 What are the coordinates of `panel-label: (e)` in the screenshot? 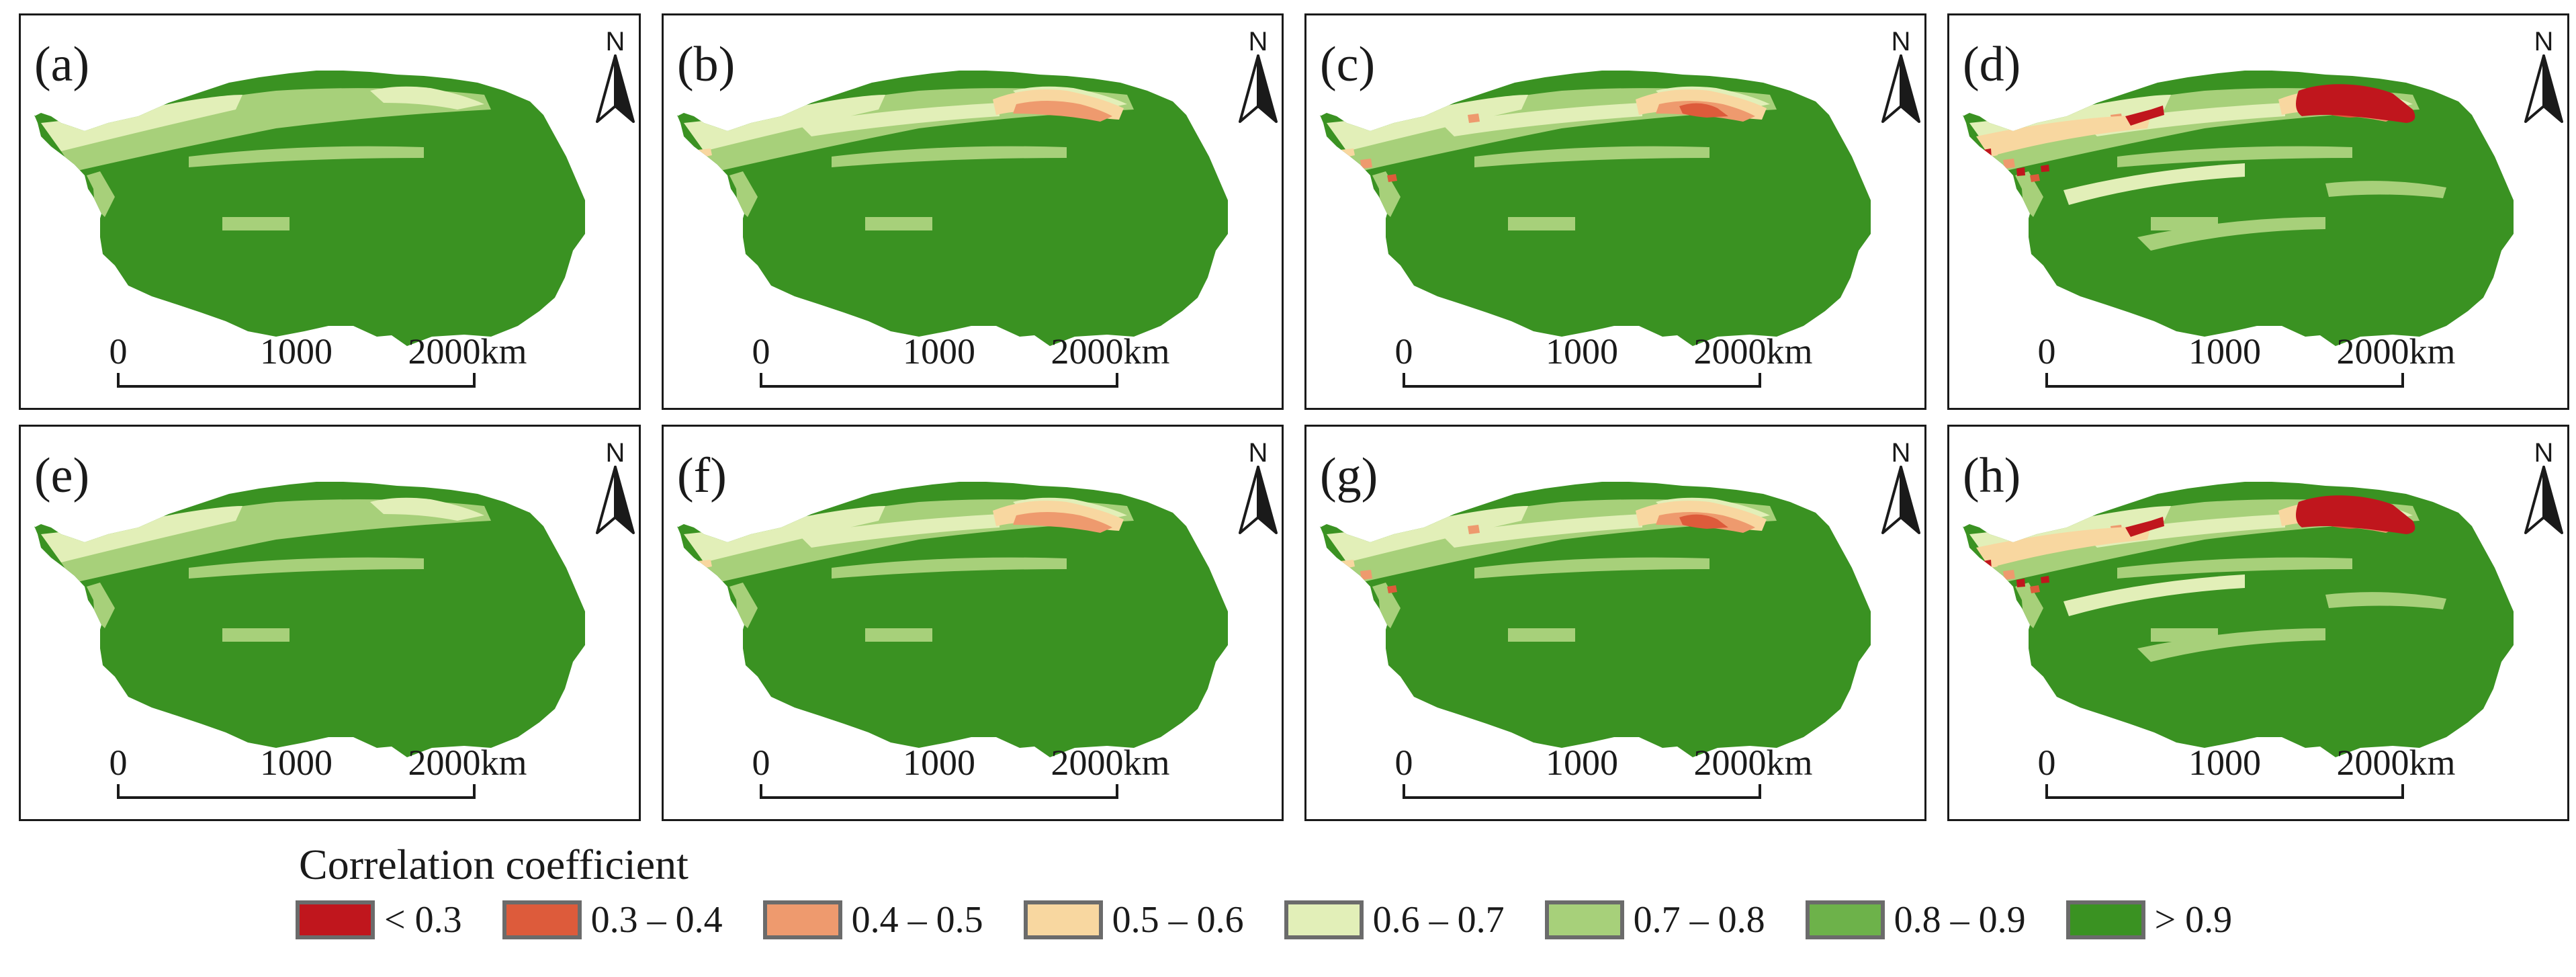 It's located at (62, 475).